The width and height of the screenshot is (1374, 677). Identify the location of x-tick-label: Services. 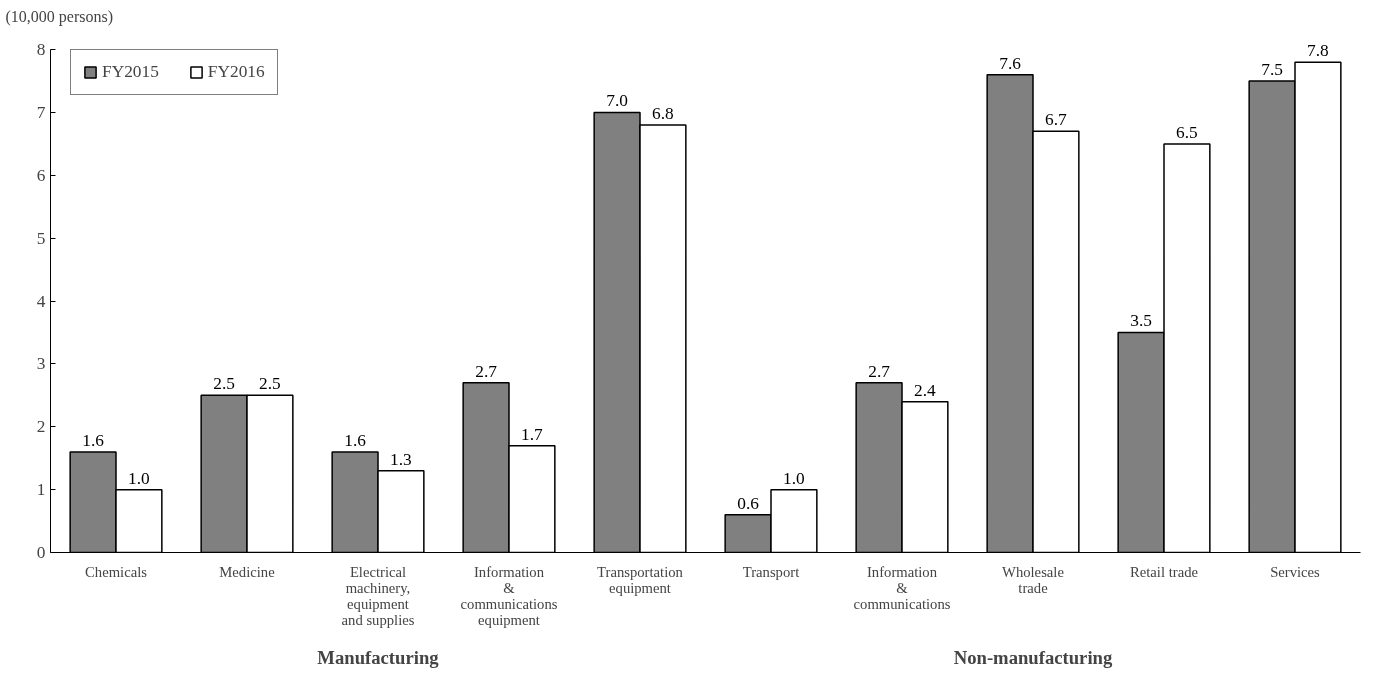
(1295, 571).